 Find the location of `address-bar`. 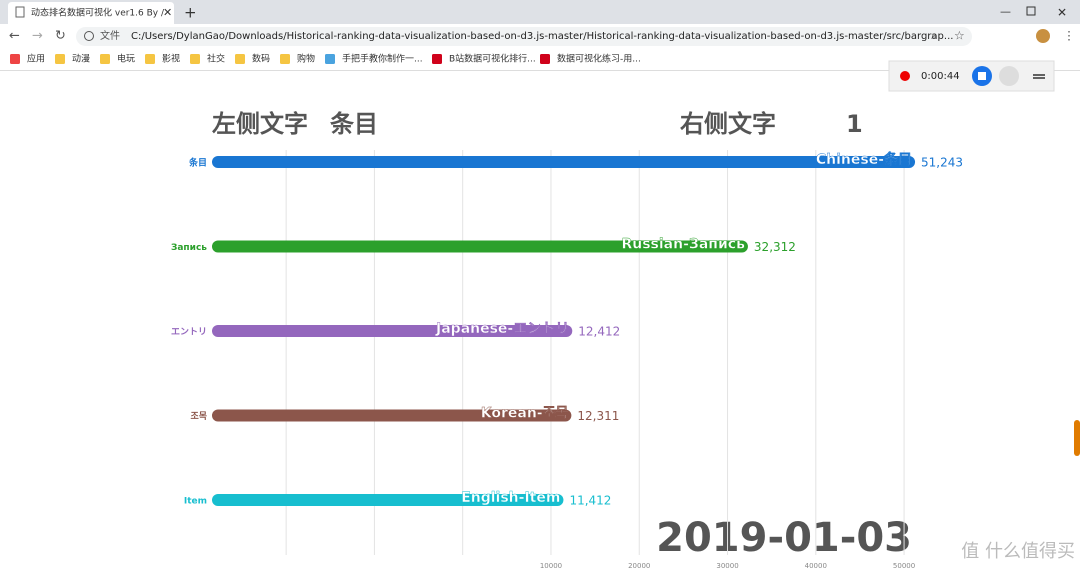

address-bar is located at coordinates (524, 36).